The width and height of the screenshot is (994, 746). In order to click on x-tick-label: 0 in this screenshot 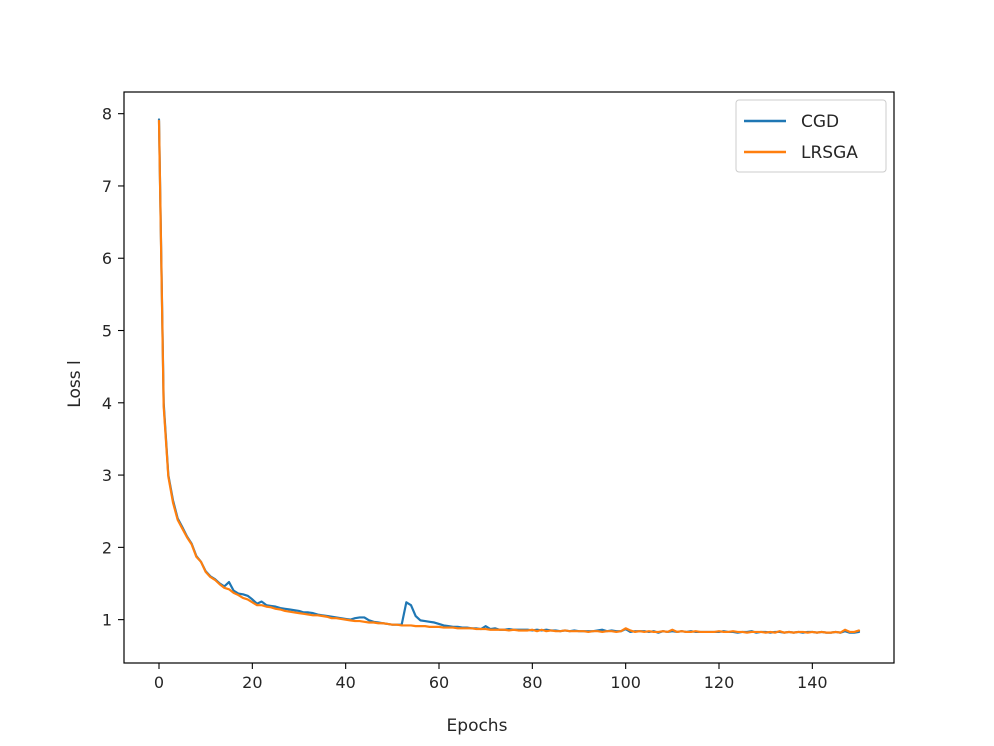, I will do `click(159, 682)`.